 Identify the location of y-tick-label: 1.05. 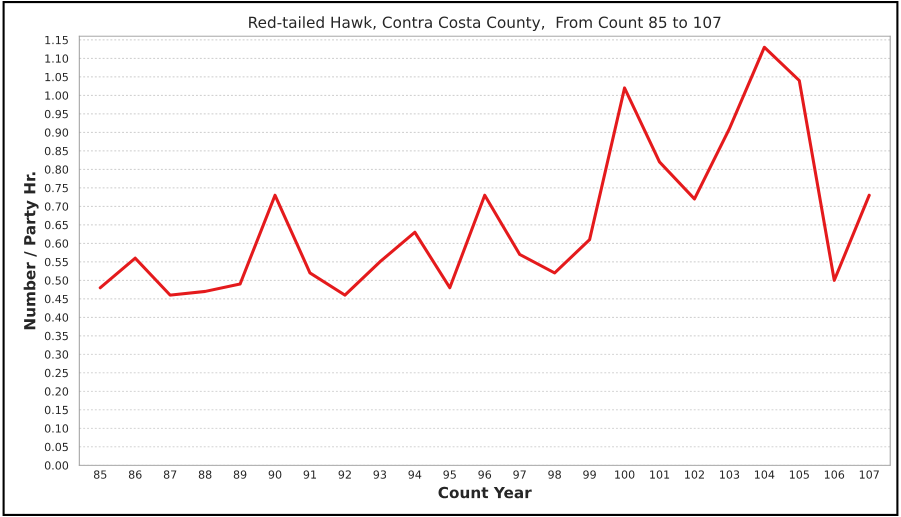
(56, 77).